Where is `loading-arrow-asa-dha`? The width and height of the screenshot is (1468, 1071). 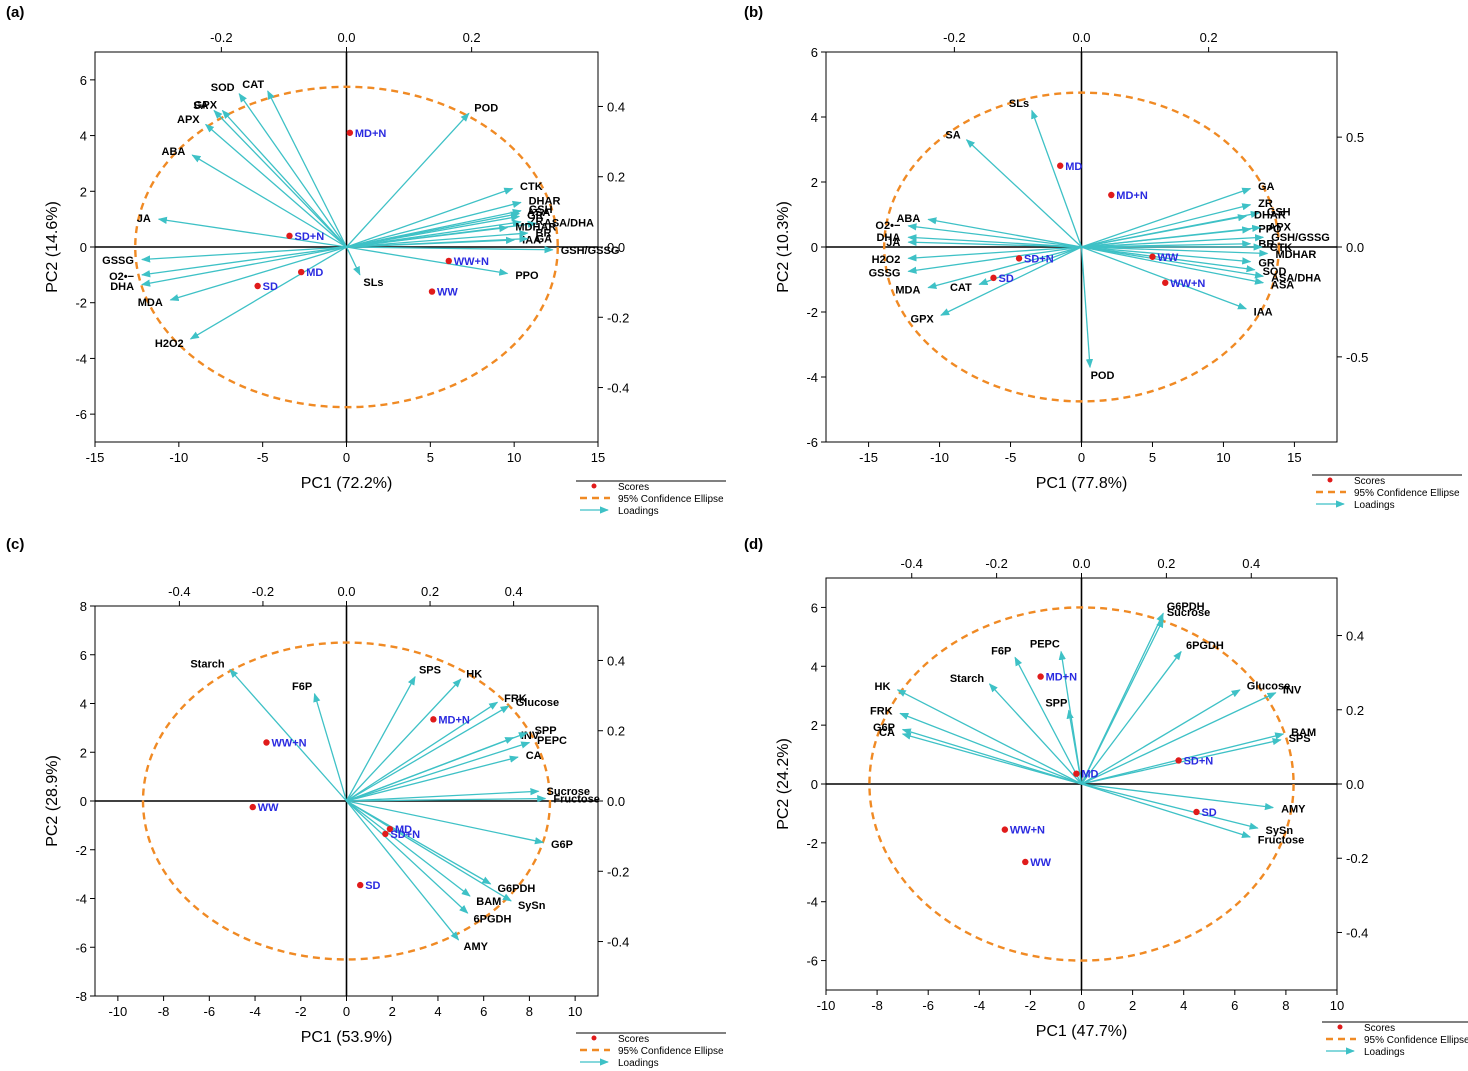
loading-arrow-asa-dha is located at coordinates (1173, 262).